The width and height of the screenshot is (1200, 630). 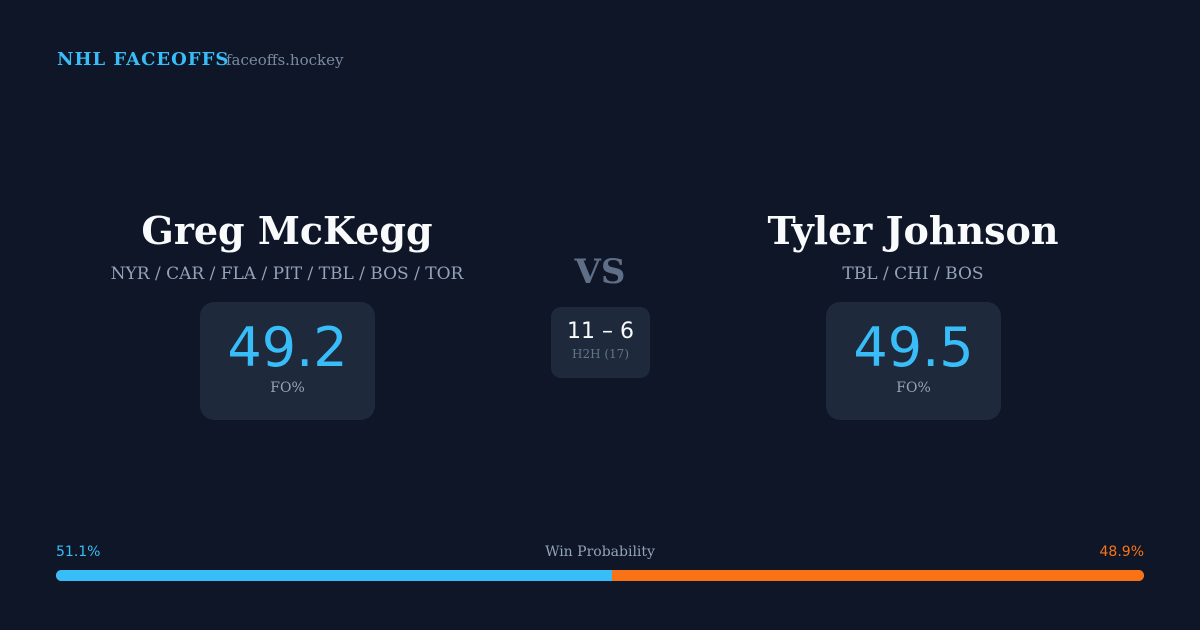 I want to click on brand-title: NHL FACEOFFS, so click(x=143, y=59).